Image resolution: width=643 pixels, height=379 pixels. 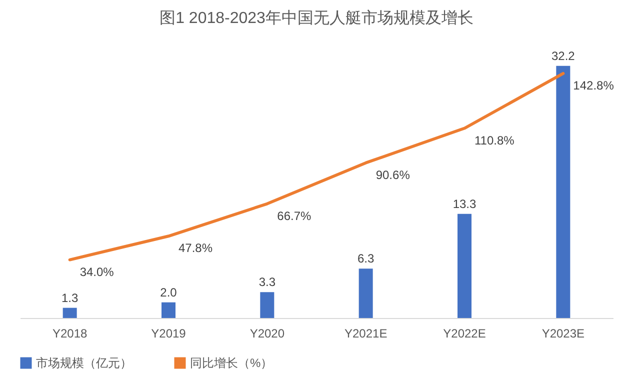 I want to click on x-tick-label: Y2022E, so click(x=464, y=333).